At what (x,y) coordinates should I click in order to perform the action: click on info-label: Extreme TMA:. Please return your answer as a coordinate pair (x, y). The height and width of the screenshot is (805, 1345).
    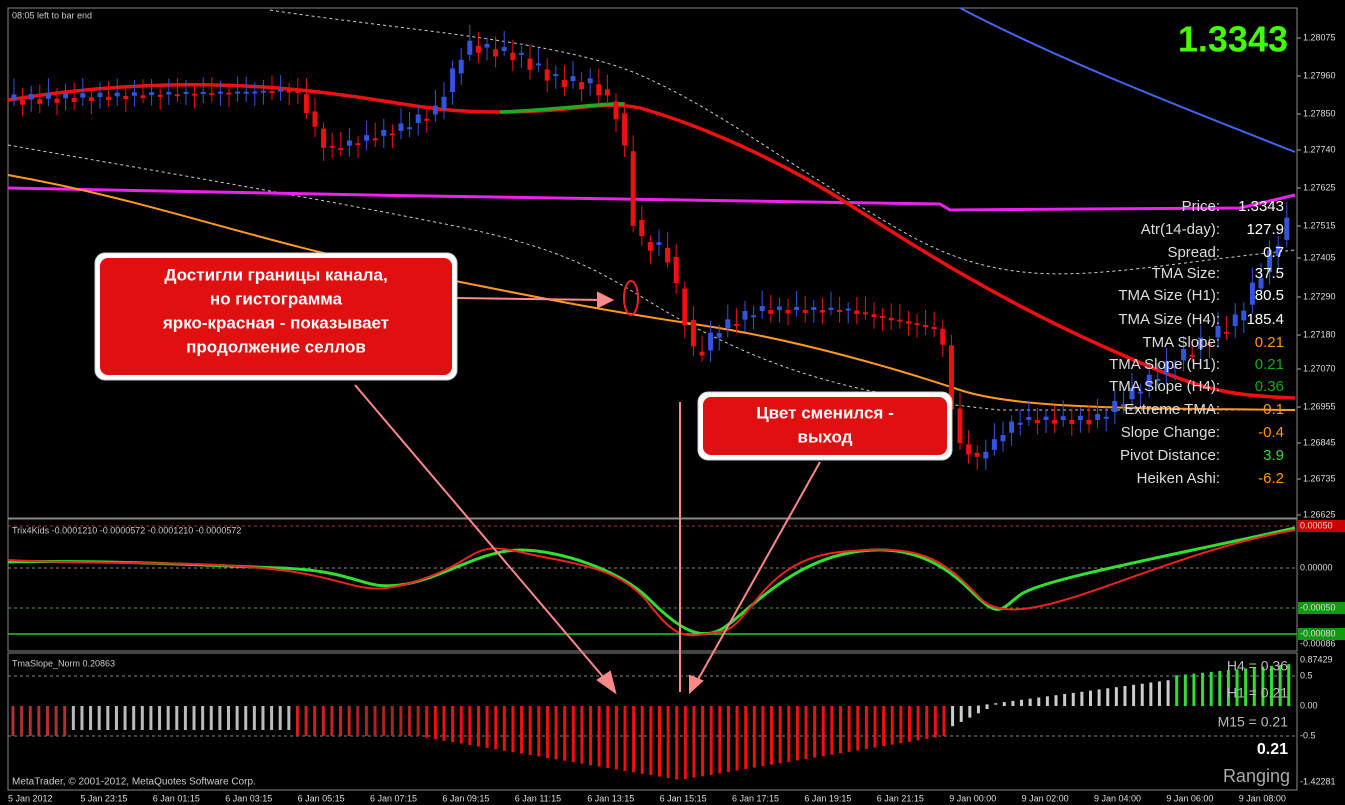
    Looking at the image, I should click on (1172, 409).